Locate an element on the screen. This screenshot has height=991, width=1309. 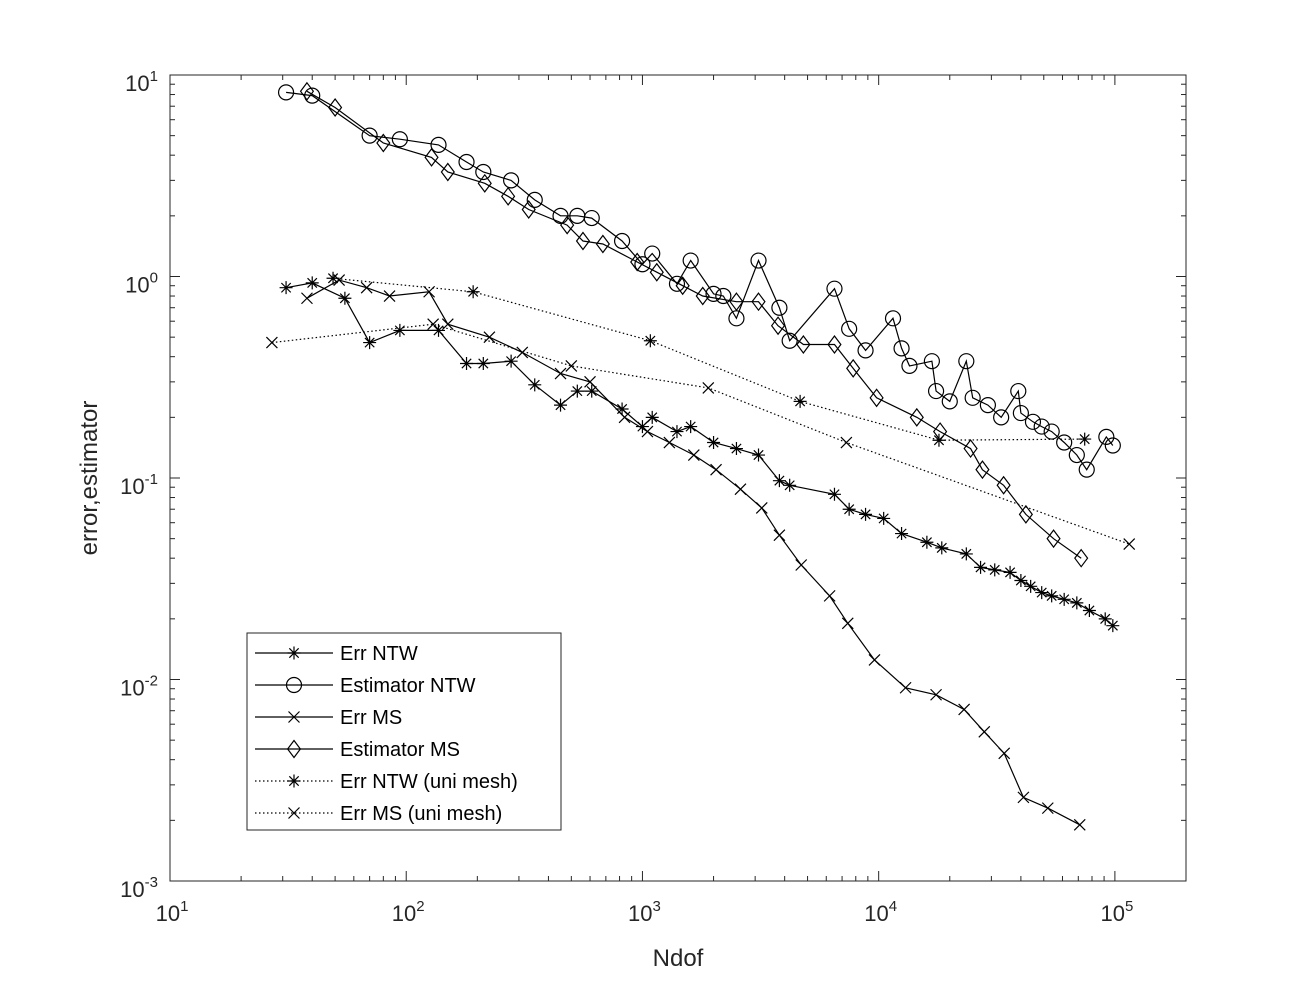
legend-label: Err NTW is located at coordinates (379, 654).